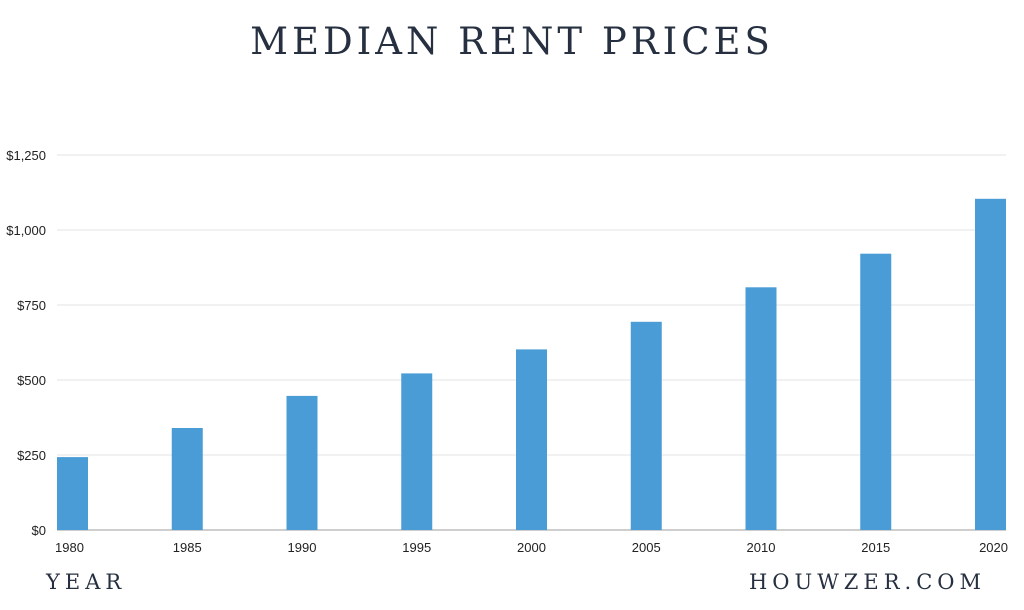  Describe the element at coordinates (187, 479) in the screenshot. I see `bar-1985` at that location.